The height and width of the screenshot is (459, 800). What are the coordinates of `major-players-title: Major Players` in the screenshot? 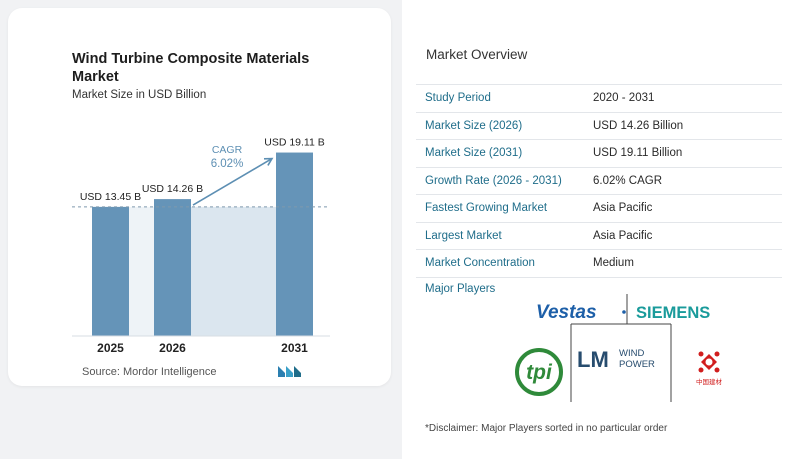 It's located at (460, 289).